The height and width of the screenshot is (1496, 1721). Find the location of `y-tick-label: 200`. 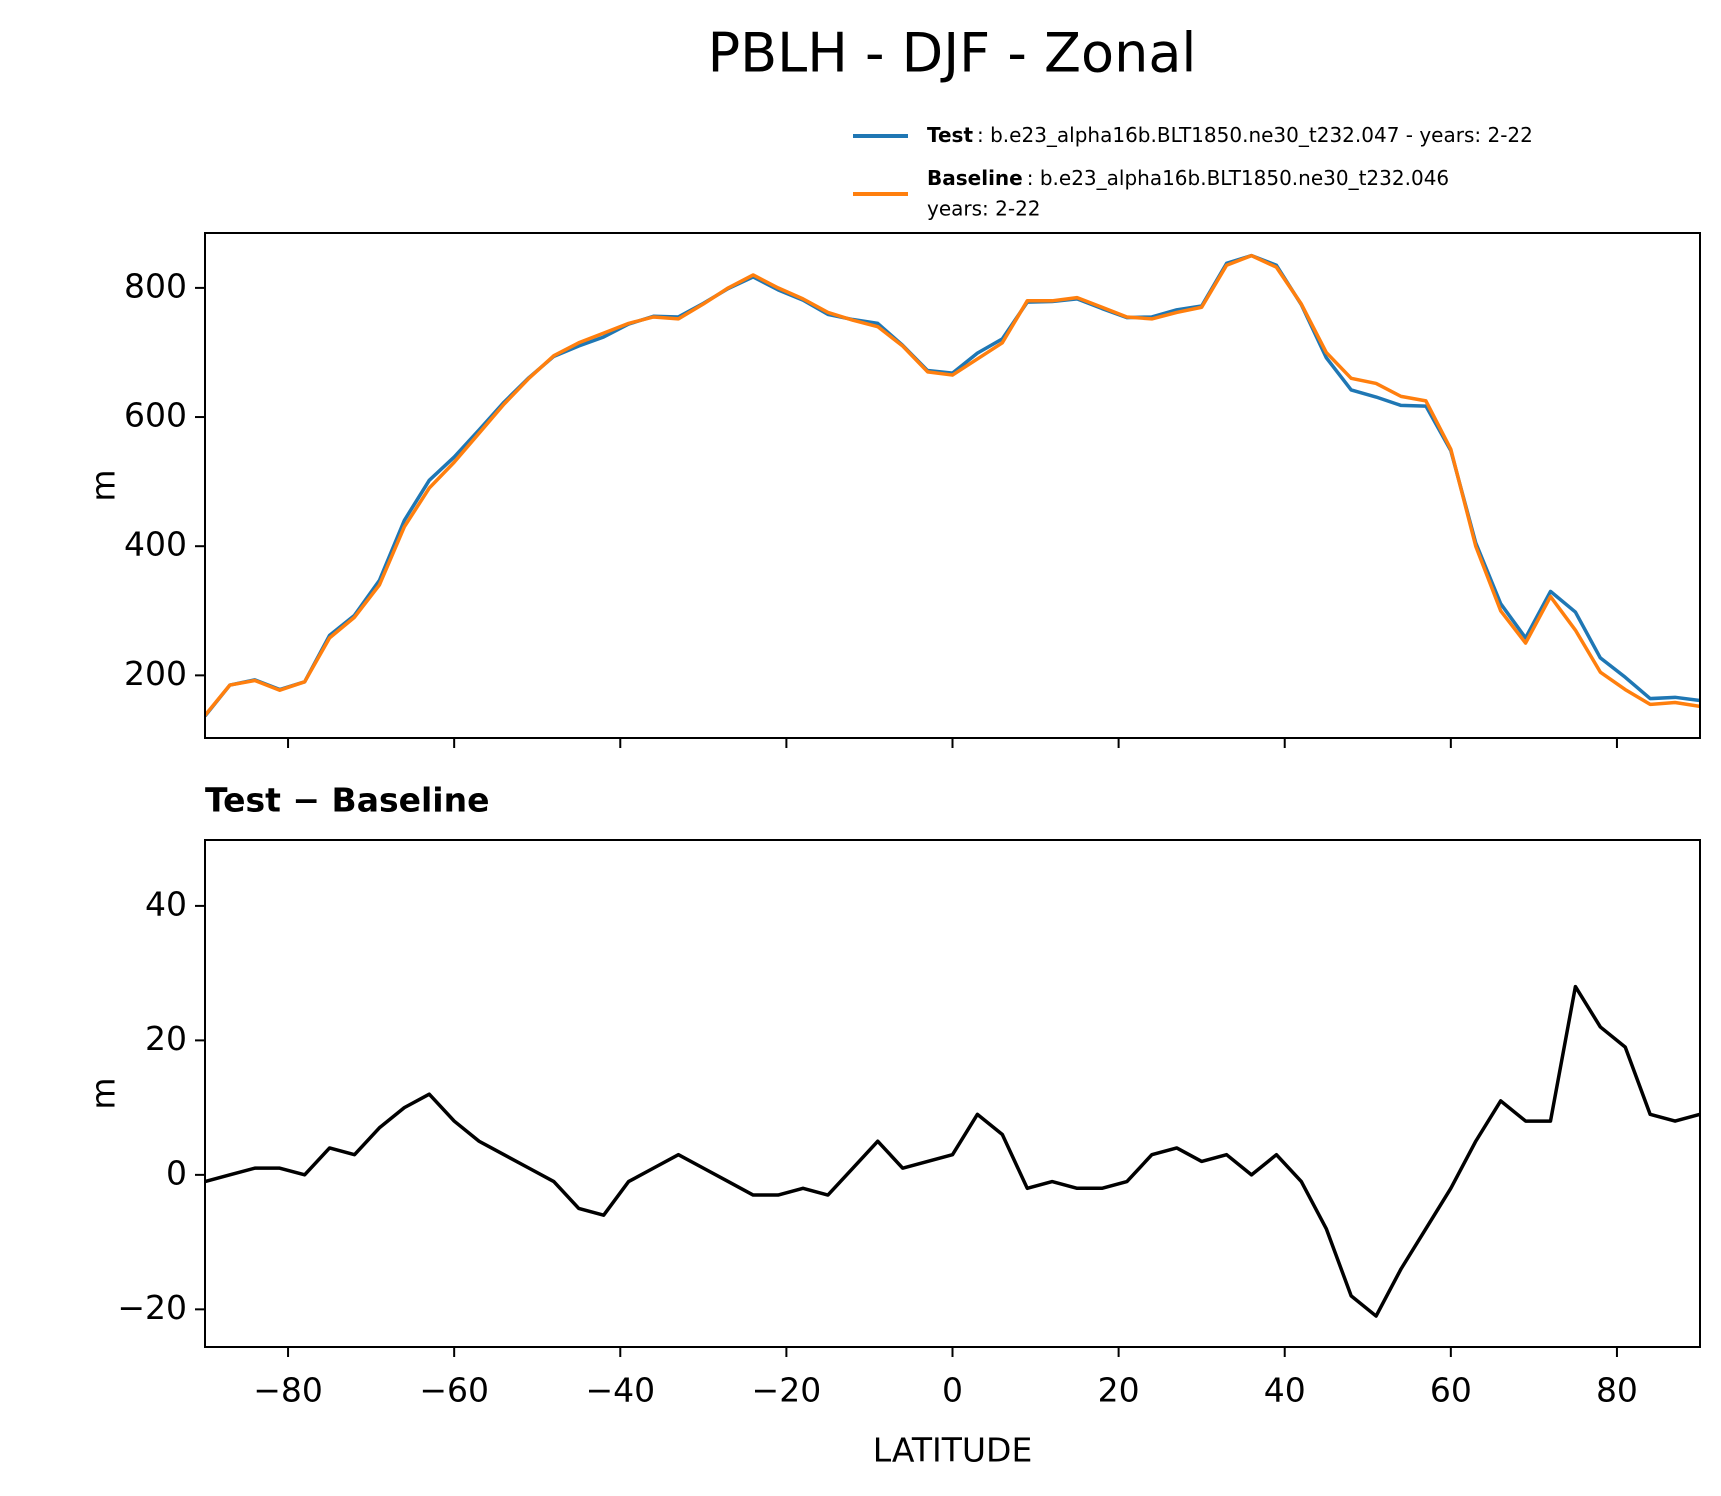

y-tick-label: 200 is located at coordinates (155, 673).